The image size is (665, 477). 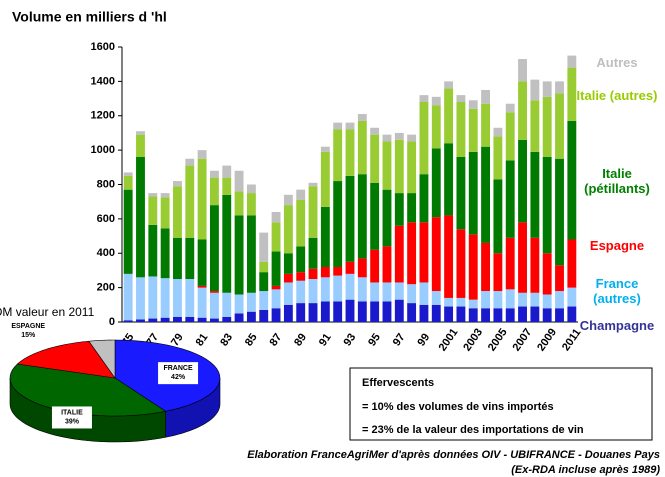 What do you see at coordinates (88, 390) in the screenshot?
I see `pie-slice` at bounding box center [88, 390].